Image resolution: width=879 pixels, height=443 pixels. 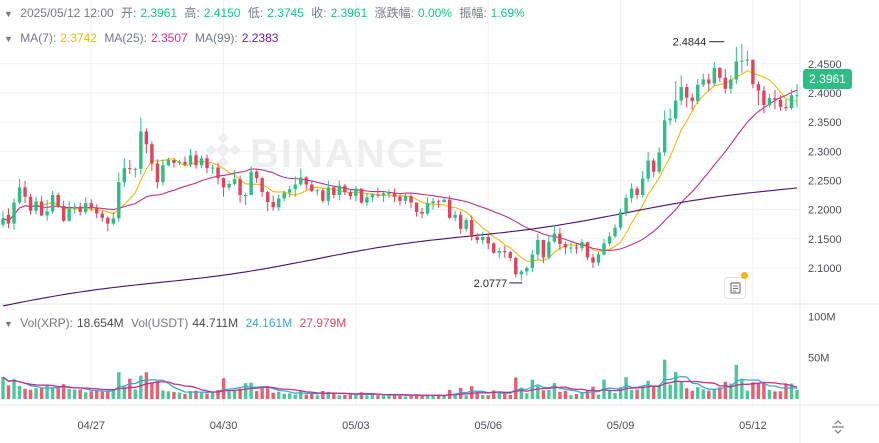 I want to click on vol-xrp-value: 18.654M, so click(x=100, y=323).